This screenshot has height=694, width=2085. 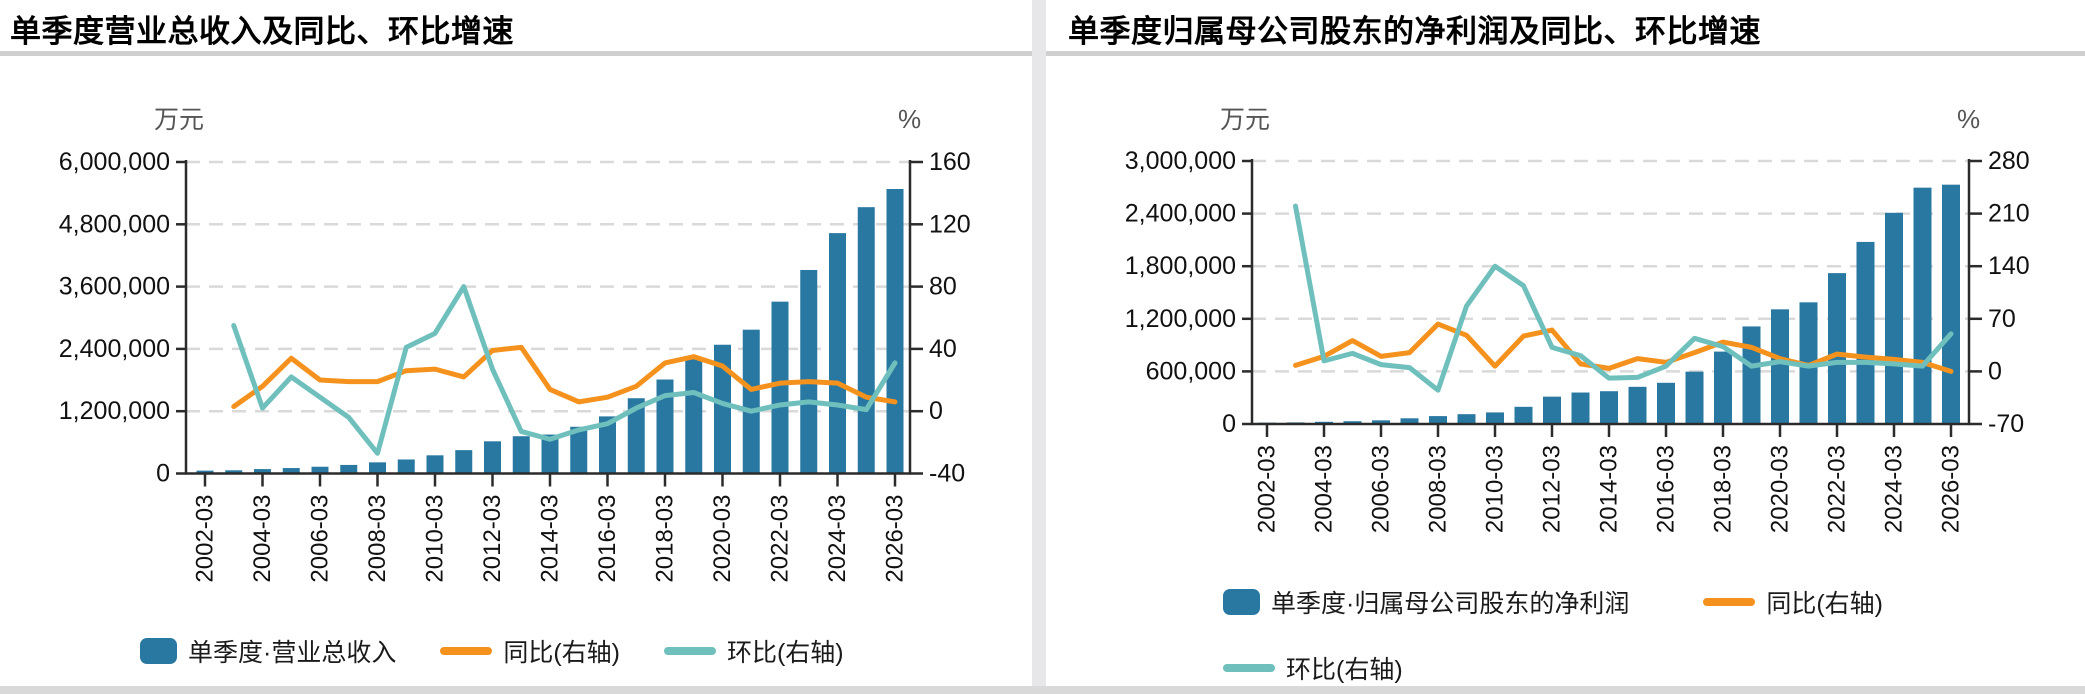 What do you see at coordinates (1180, 161) in the screenshot?
I see `left-axis-label: 3,000,000` at bounding box center [1180, 161].